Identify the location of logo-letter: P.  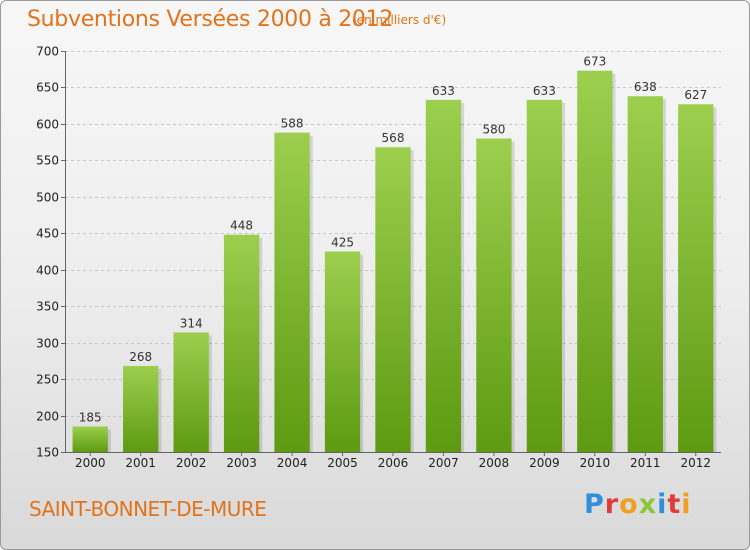
(594, 504).